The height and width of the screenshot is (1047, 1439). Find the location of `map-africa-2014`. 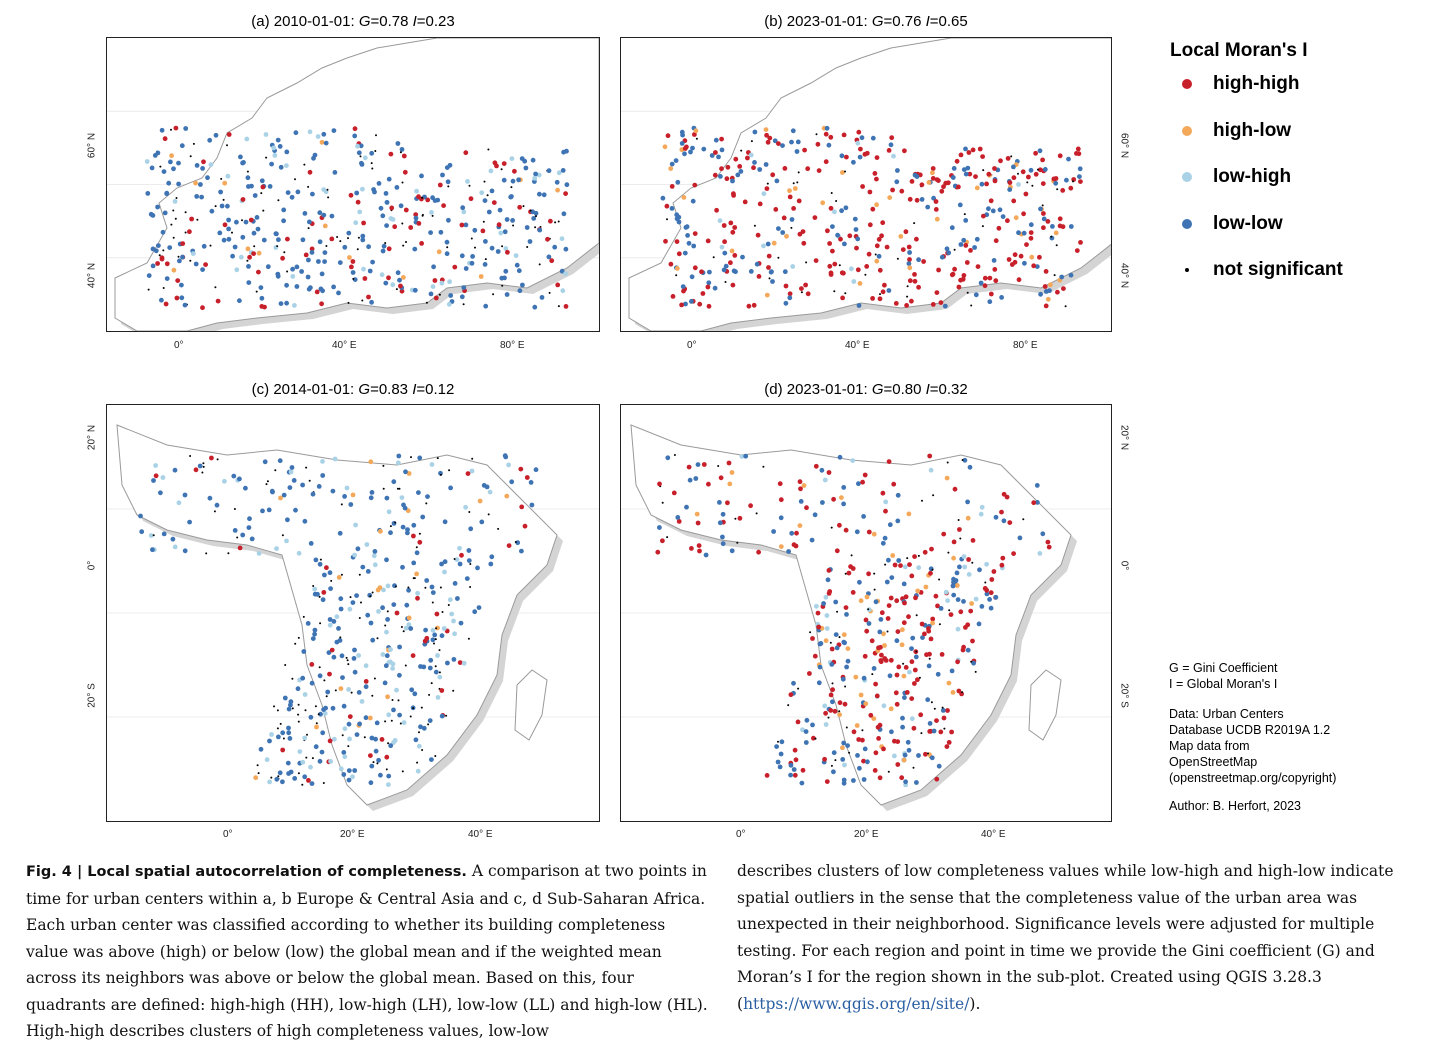

map-africa-2014 is located at coordinates (353, 613).